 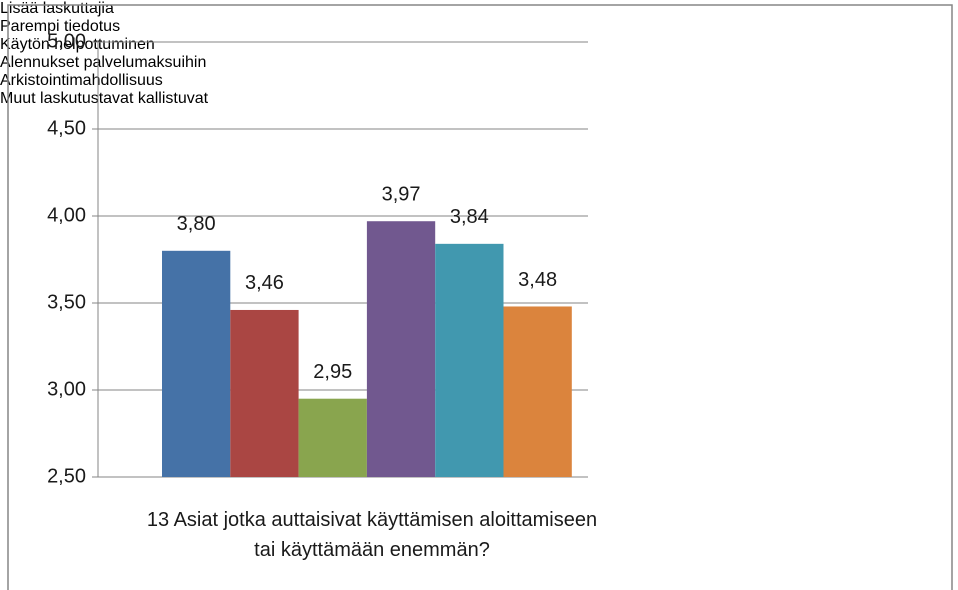 What do you see at coordinates (479, 63) in the screenshot?
I see `legend-item: Alennukset palvelumaksuihin` at bounding box center [479, 63].